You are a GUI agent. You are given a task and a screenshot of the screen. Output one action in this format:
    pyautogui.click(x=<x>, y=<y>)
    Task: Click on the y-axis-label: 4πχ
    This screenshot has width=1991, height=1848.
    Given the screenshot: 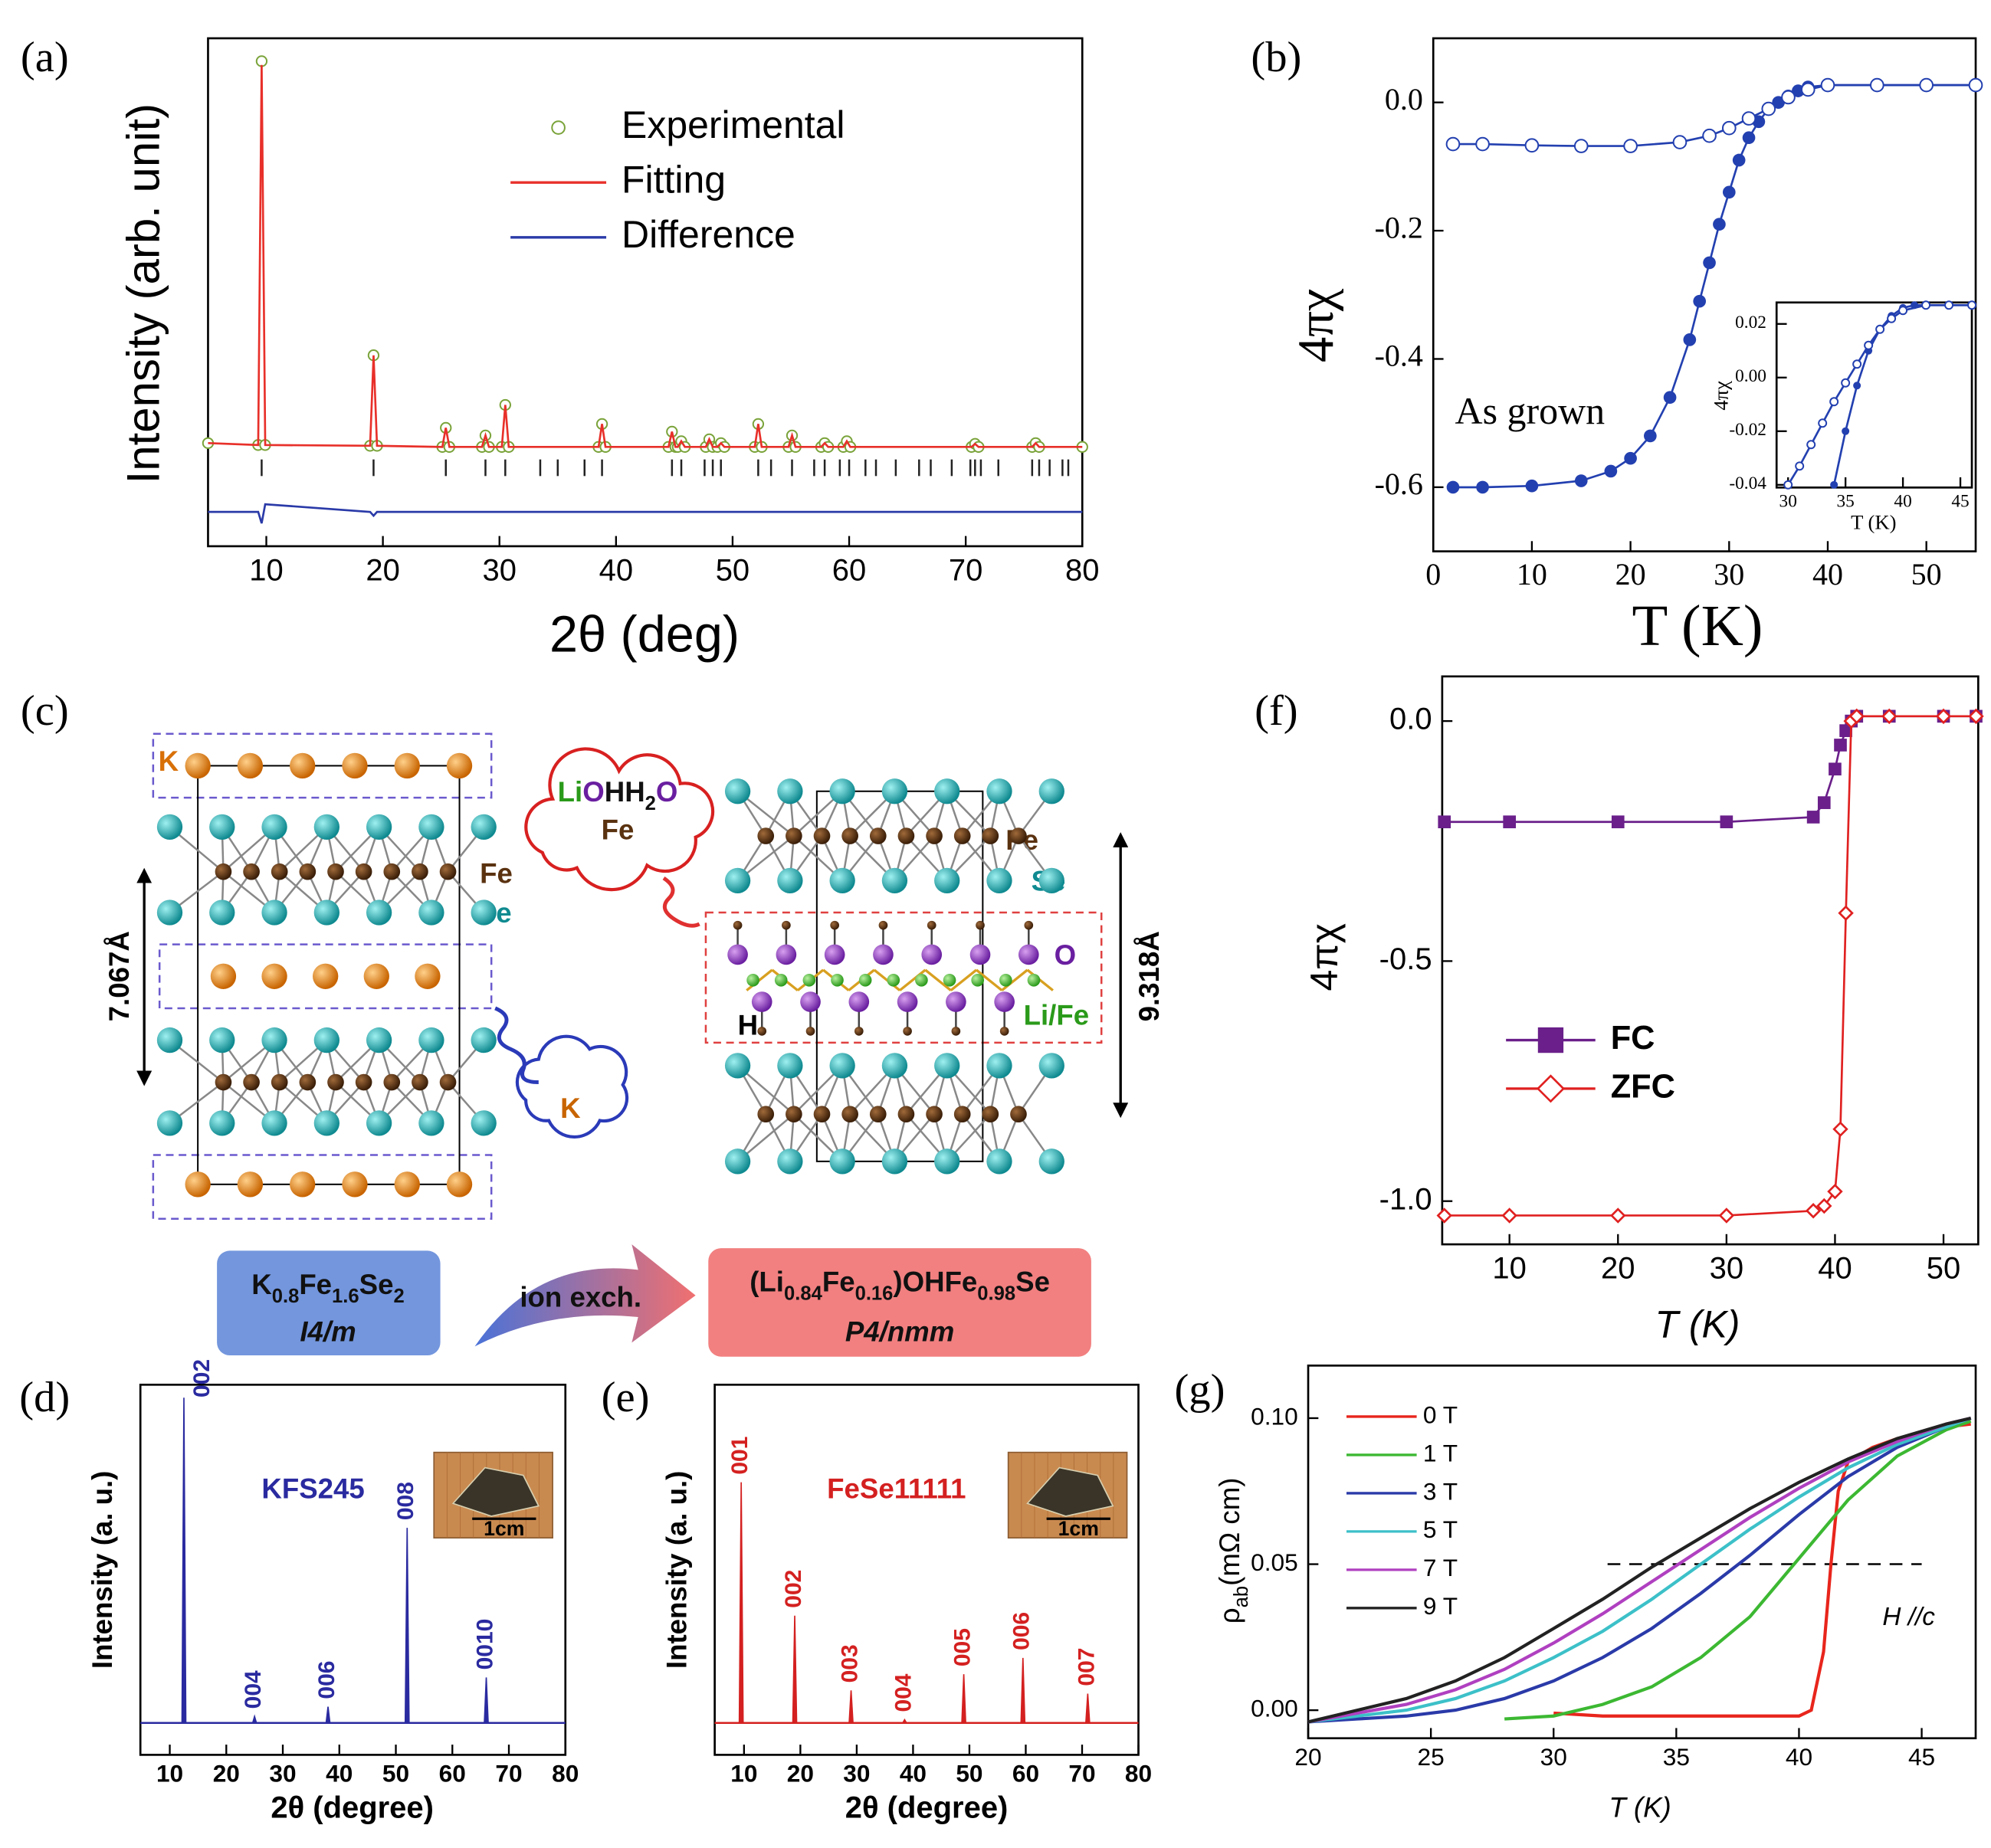 What is the action you would take?
    pyautogui.click(x=1316, y=325)
    